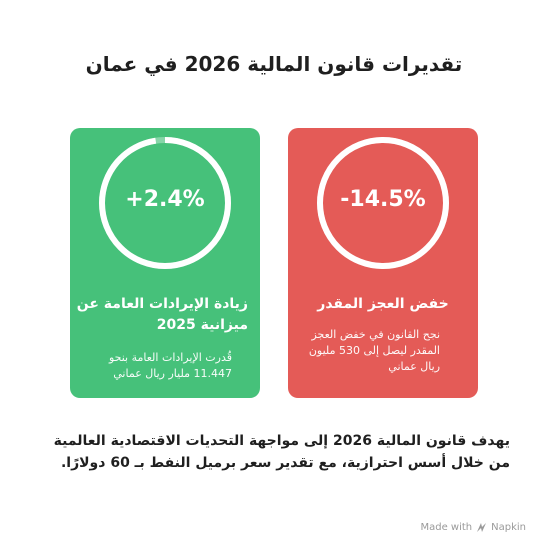 This screenshot has height=558, width=548. Describe the element at coordinates (162, 314) in the screenshot. I see `revenue-card-title: زيادة الإيرادات العامة عن ميزانية 2025` at that location.